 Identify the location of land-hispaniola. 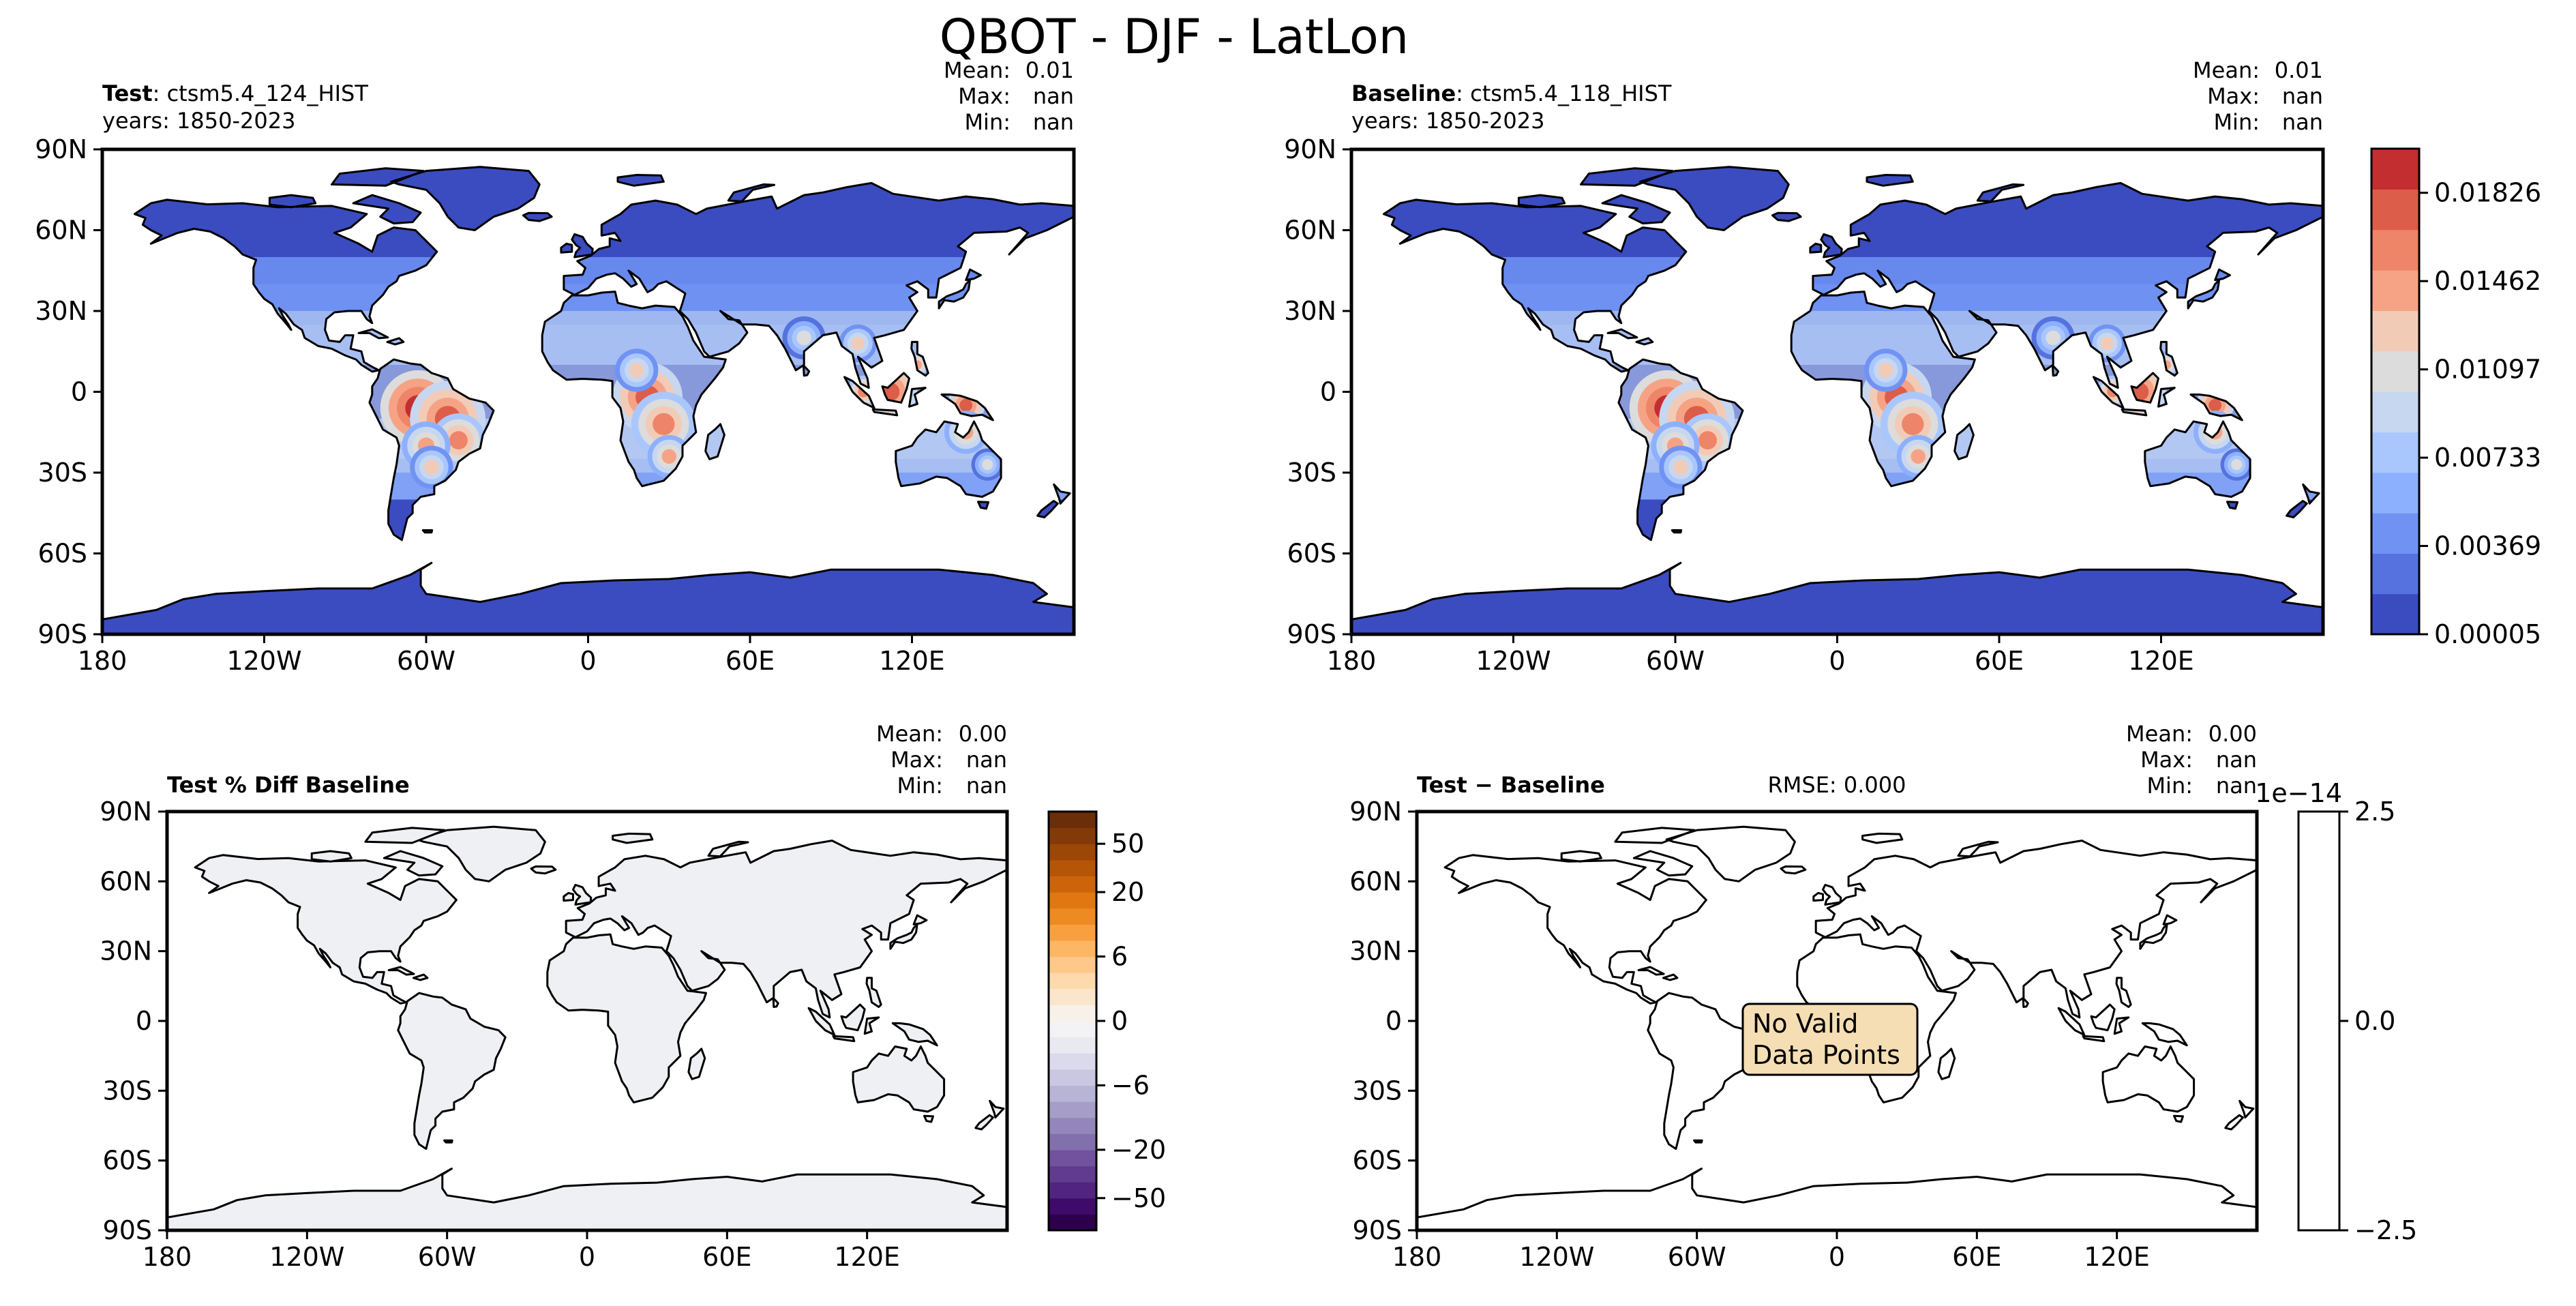
(420, 977).